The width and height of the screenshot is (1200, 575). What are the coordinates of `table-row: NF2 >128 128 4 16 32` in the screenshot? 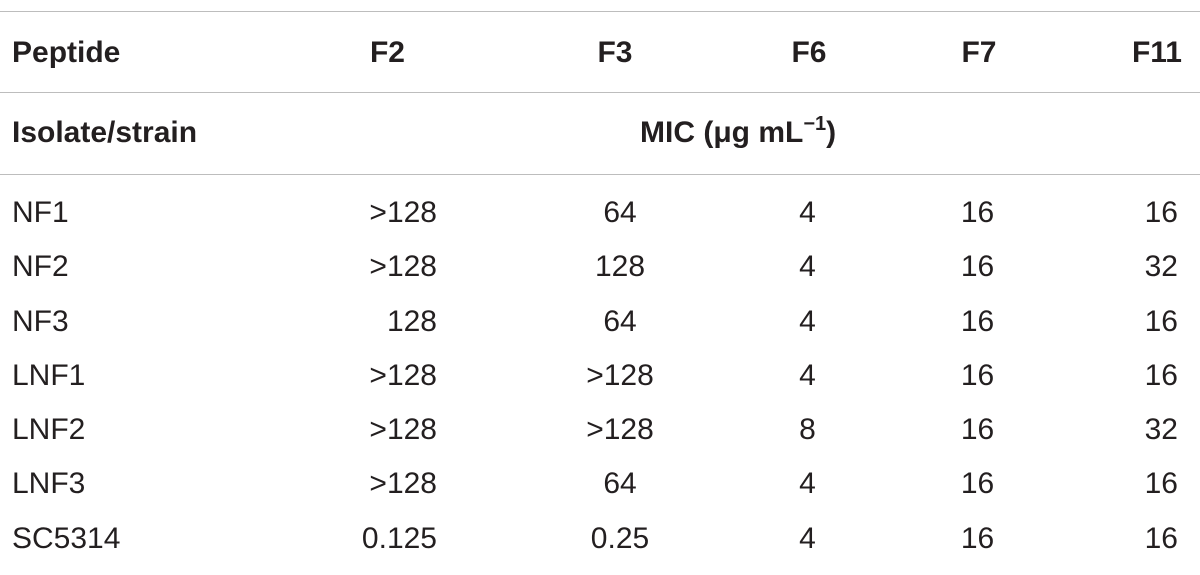 It's located at (600, 276).